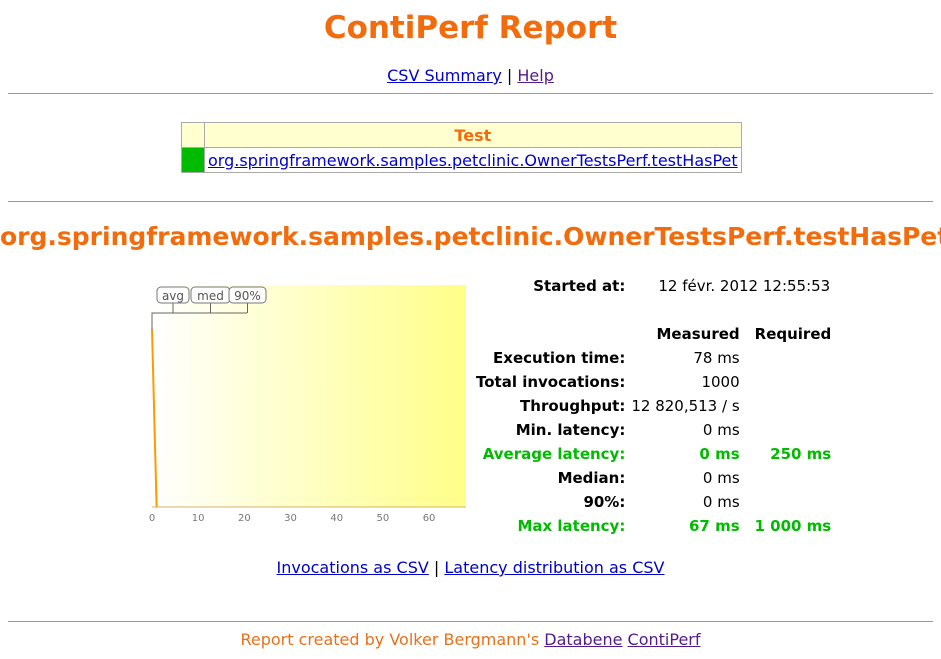 The width and height of the screenshot is (941, 659). Describe the element at coordinates (554, 567) in the screenshot. I see `latency-distribution-csv-link: Latency distribution as CSV` at that location.